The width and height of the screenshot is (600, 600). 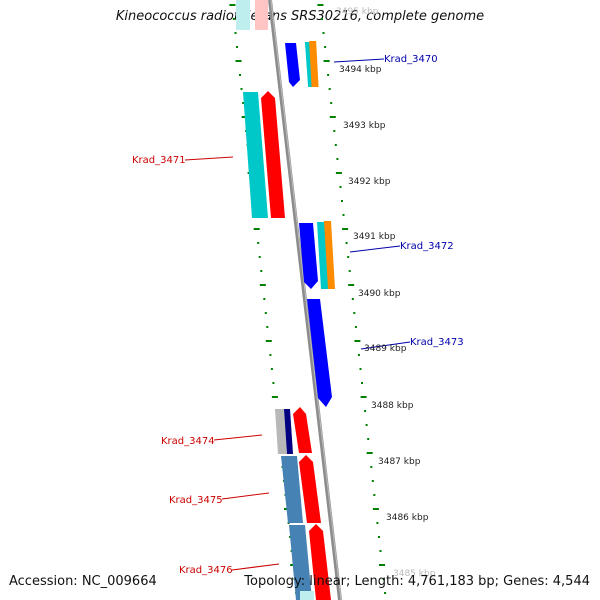 I want to click on tick-3490: 3490 kbp, so click(x=379, y=294).